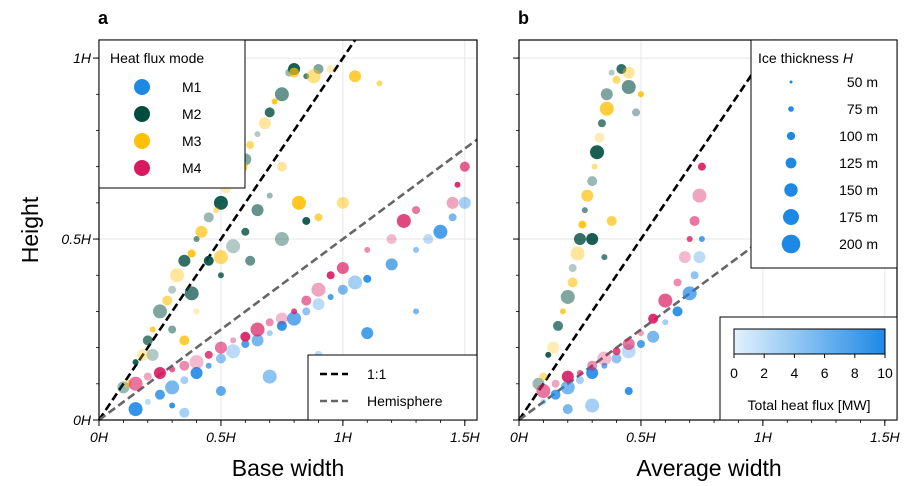 The height and width of the screenshot is (486, 908). What do you see at coordinates (99, 437) in the screenshot?
I see `x-tick-label: 0H` at bounding box center [99, 437].